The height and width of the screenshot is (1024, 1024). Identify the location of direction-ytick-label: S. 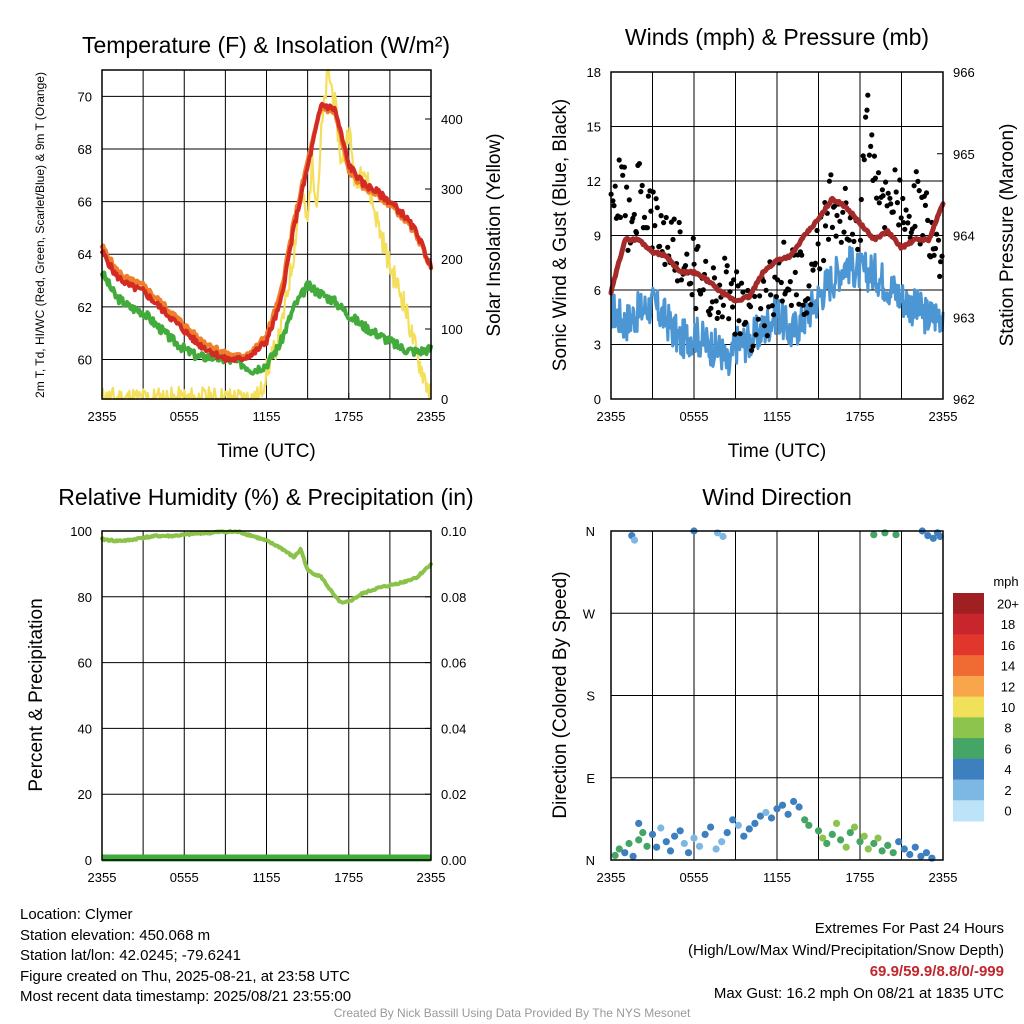
(590, 696).